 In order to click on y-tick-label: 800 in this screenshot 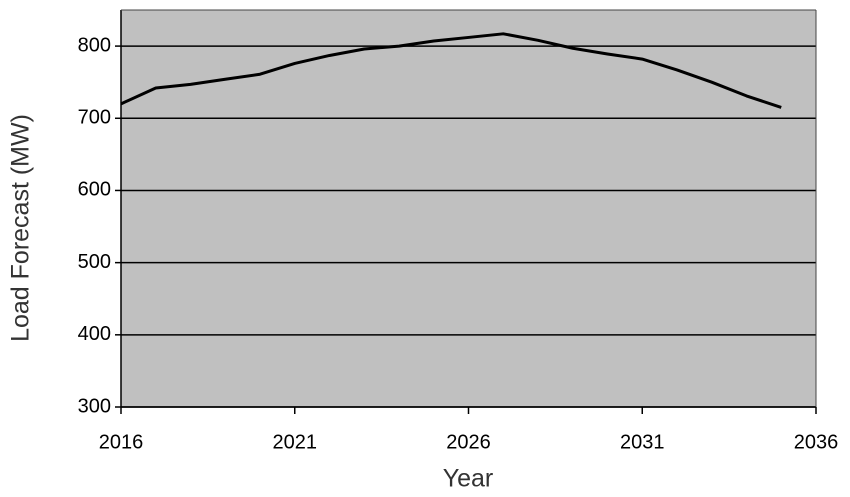, I will do `click(94, 45)`.